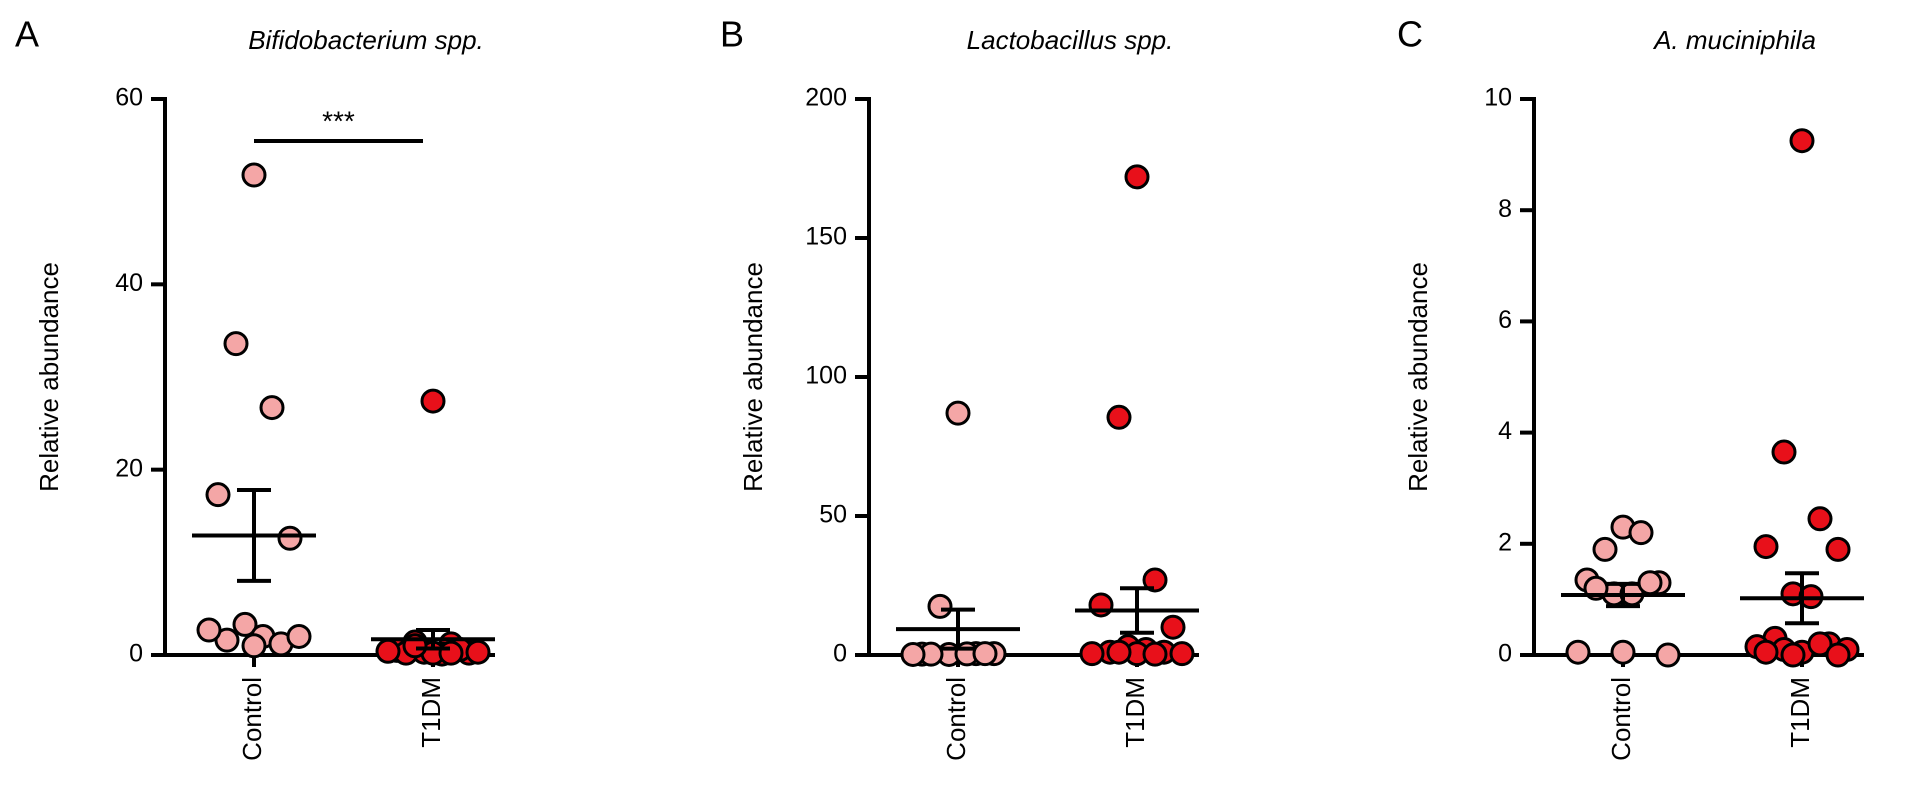  Describe the element at coordinates (826, 376) in the screenshot. I see `y-tick-label: 100` at that location.